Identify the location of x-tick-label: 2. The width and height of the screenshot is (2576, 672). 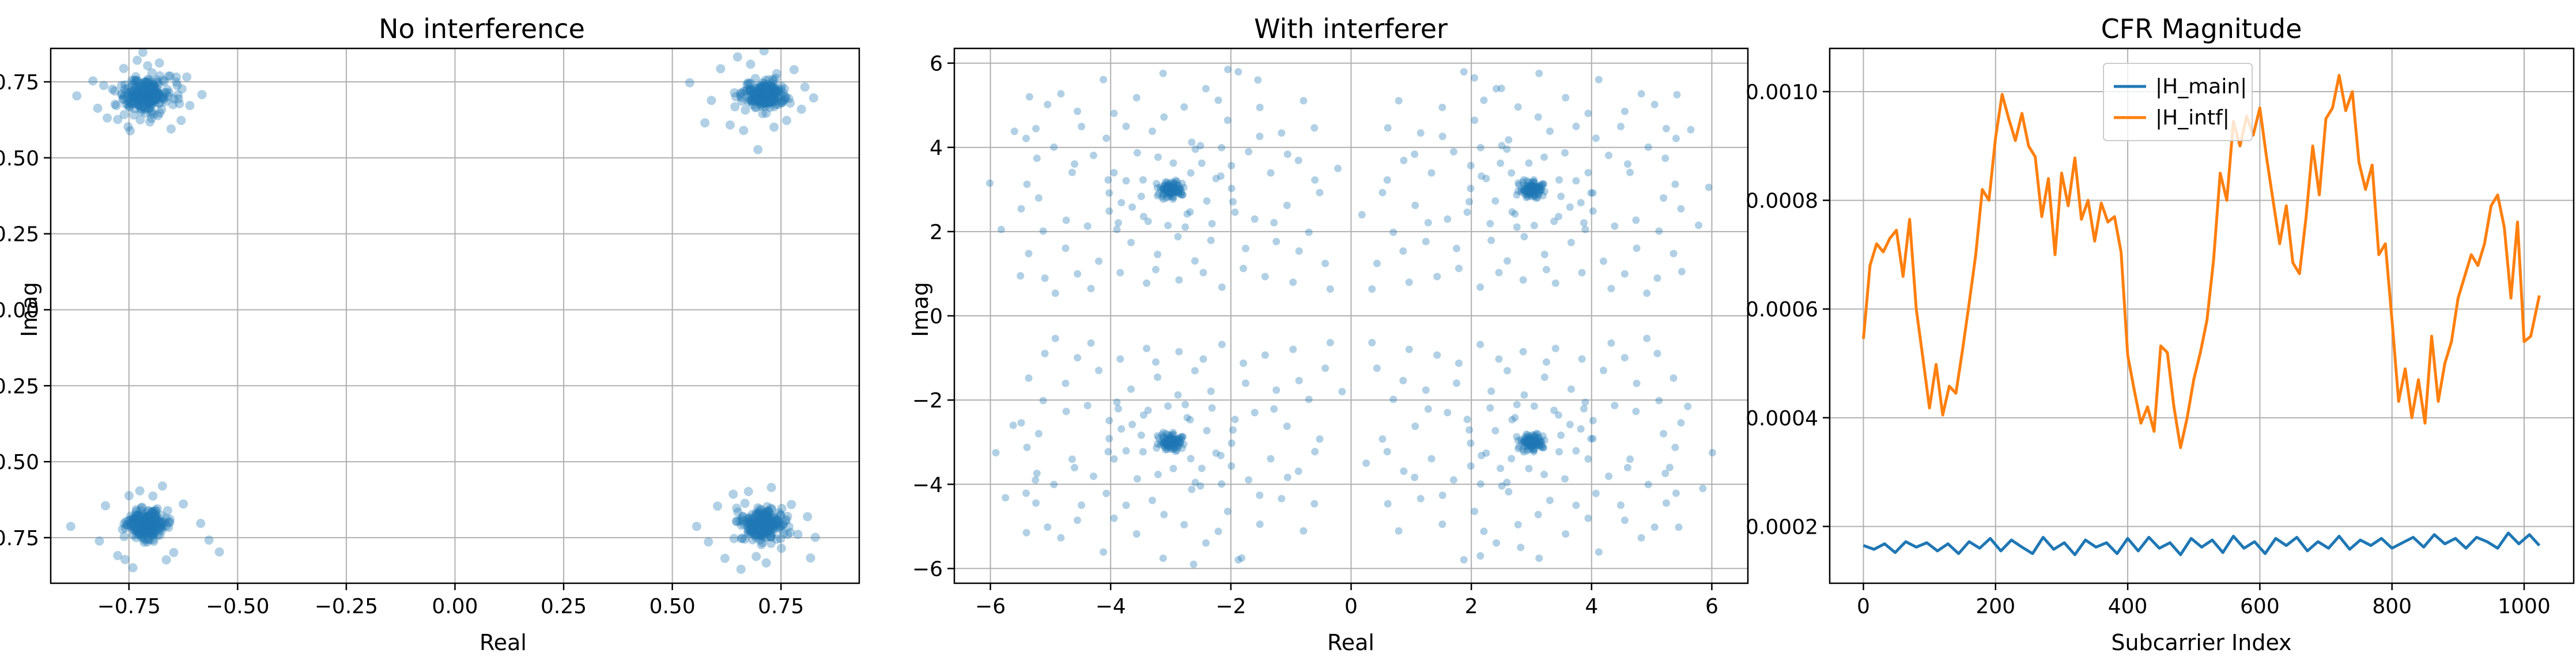
(1471, 607).